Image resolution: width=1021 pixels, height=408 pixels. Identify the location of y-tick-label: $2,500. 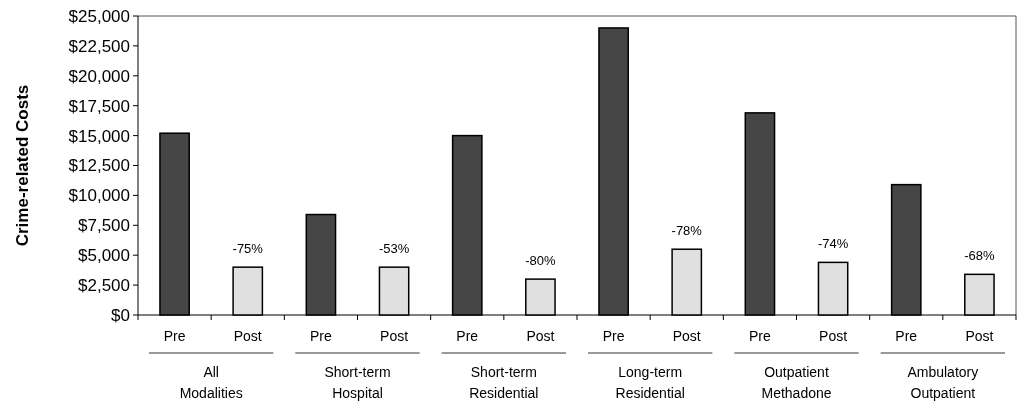
(104, 286).